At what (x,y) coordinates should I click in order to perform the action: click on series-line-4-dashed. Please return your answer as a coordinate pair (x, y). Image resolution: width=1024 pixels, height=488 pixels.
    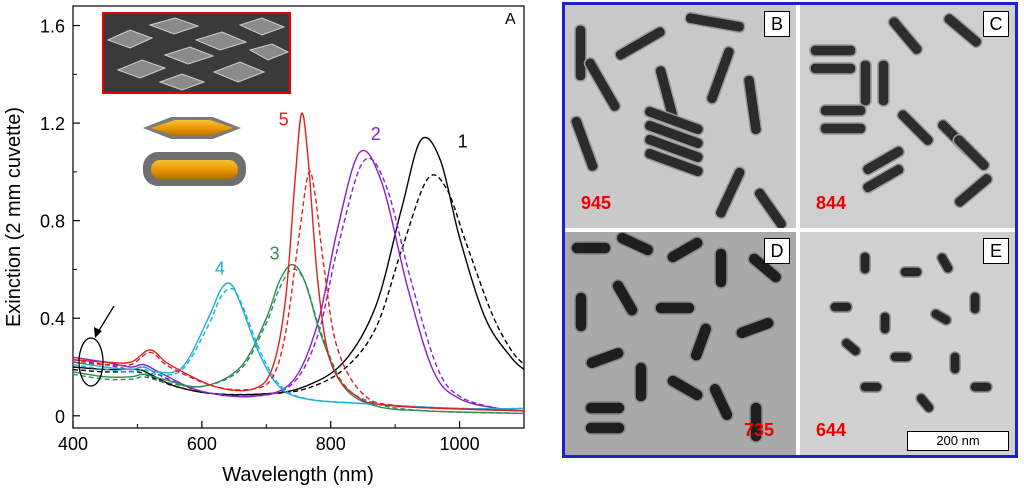
    Looking at the image, I should click on (298, 348).